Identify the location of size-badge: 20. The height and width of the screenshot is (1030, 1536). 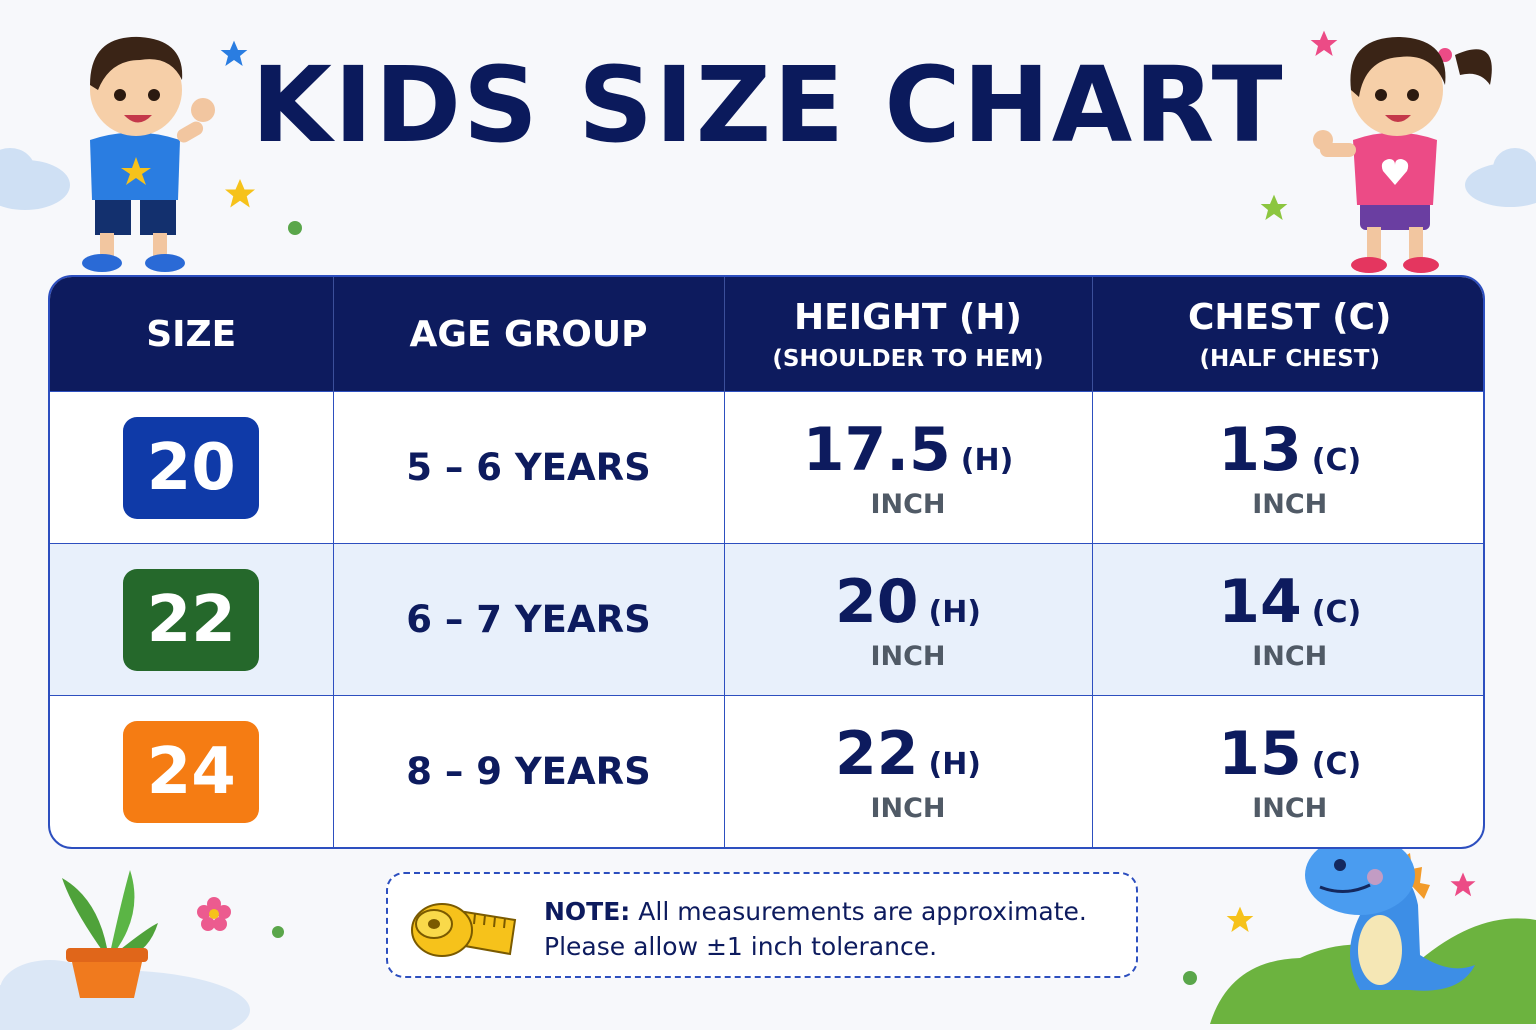
(191, 467).